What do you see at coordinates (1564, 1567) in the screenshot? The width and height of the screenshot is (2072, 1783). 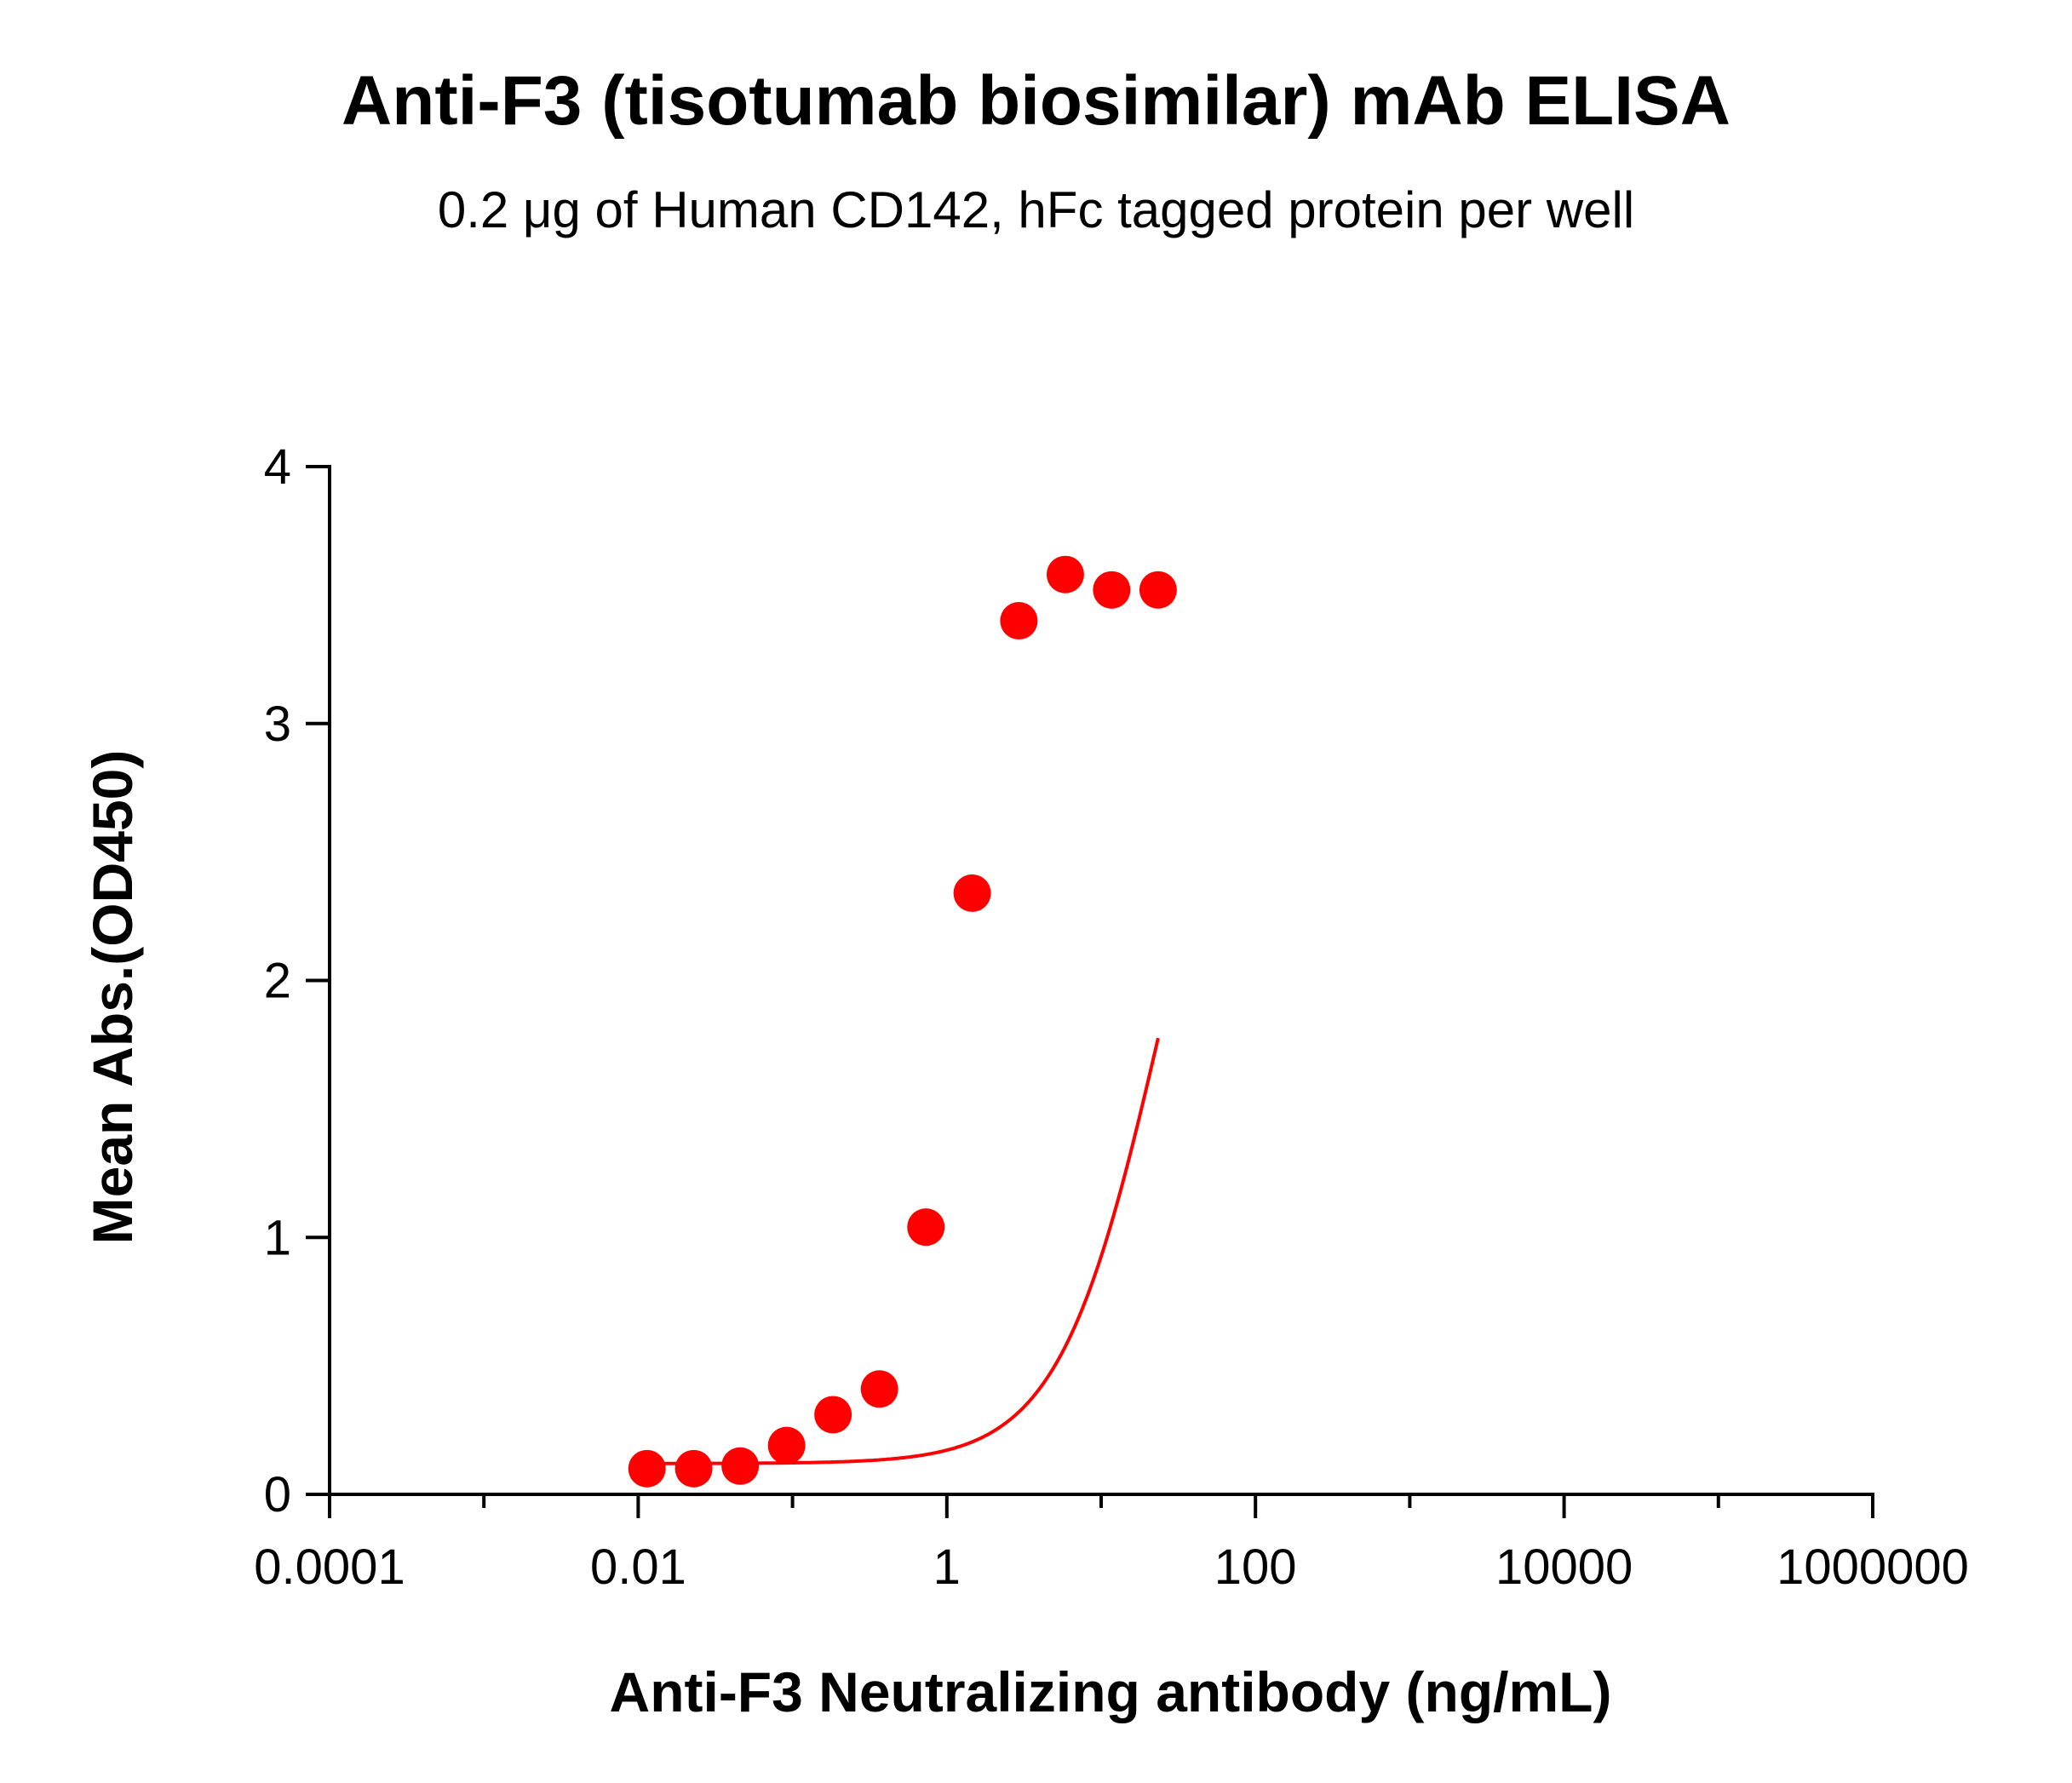 I see `x-tick-label: 10000` at bounding box center [1564, 1567].